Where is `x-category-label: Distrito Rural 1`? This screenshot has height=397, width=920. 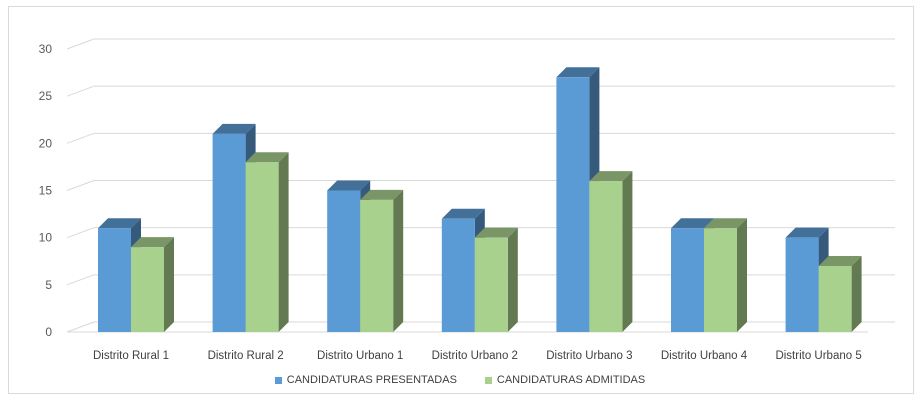
x-category-label: Distrito Rural 1 is located at coordinates (131, 356).